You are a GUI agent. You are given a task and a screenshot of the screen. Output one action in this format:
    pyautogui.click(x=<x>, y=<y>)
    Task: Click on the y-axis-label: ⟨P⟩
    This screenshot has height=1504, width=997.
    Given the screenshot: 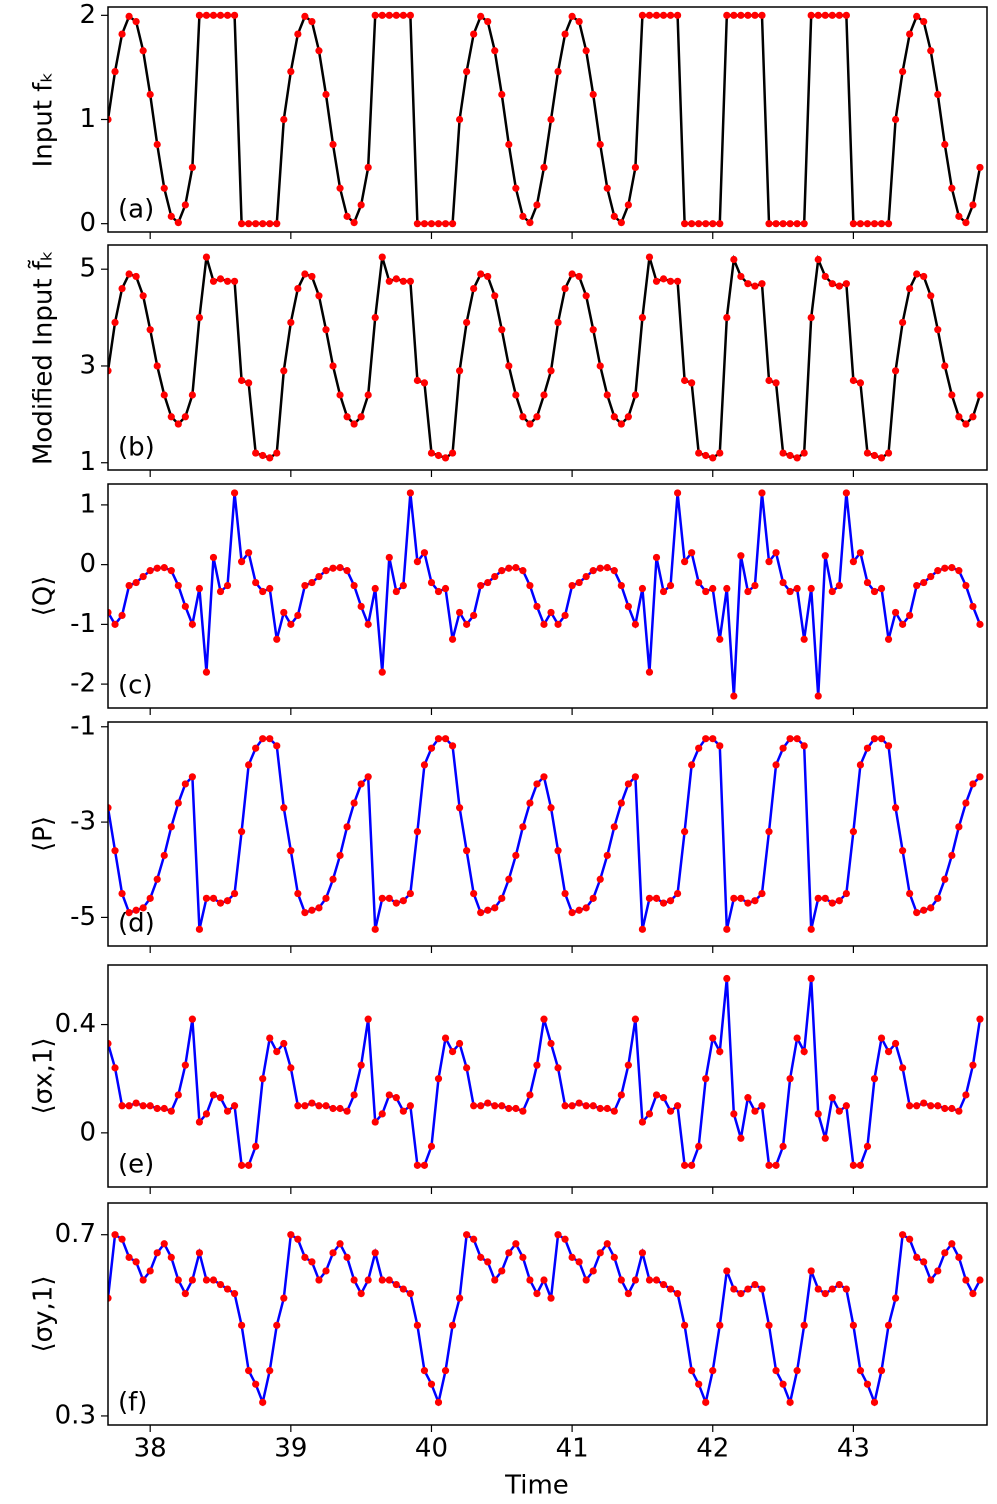 What is the action you would take?
    pyautogui.click(x=44, y=834)
    